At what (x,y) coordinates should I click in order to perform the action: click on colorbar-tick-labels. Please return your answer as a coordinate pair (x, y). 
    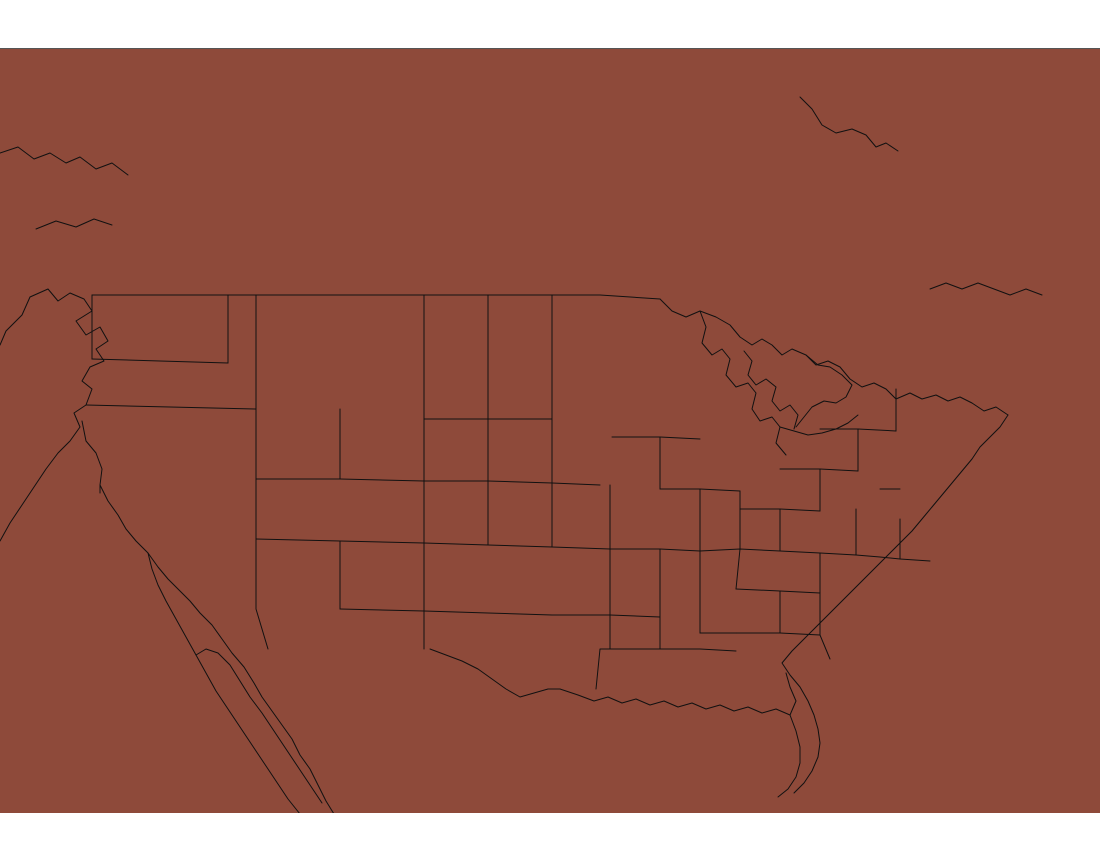
    Looking at the image, I should click on (550, 822).